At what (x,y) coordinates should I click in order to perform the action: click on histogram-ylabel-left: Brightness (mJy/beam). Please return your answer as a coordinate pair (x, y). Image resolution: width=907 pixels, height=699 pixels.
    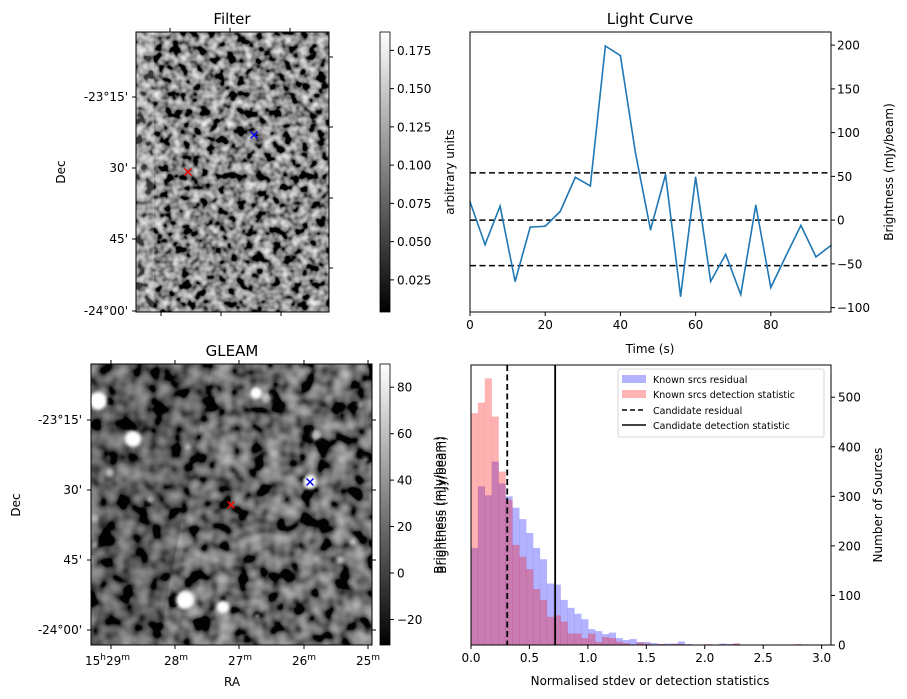
    Looking at the image, I should click on (439, 505).